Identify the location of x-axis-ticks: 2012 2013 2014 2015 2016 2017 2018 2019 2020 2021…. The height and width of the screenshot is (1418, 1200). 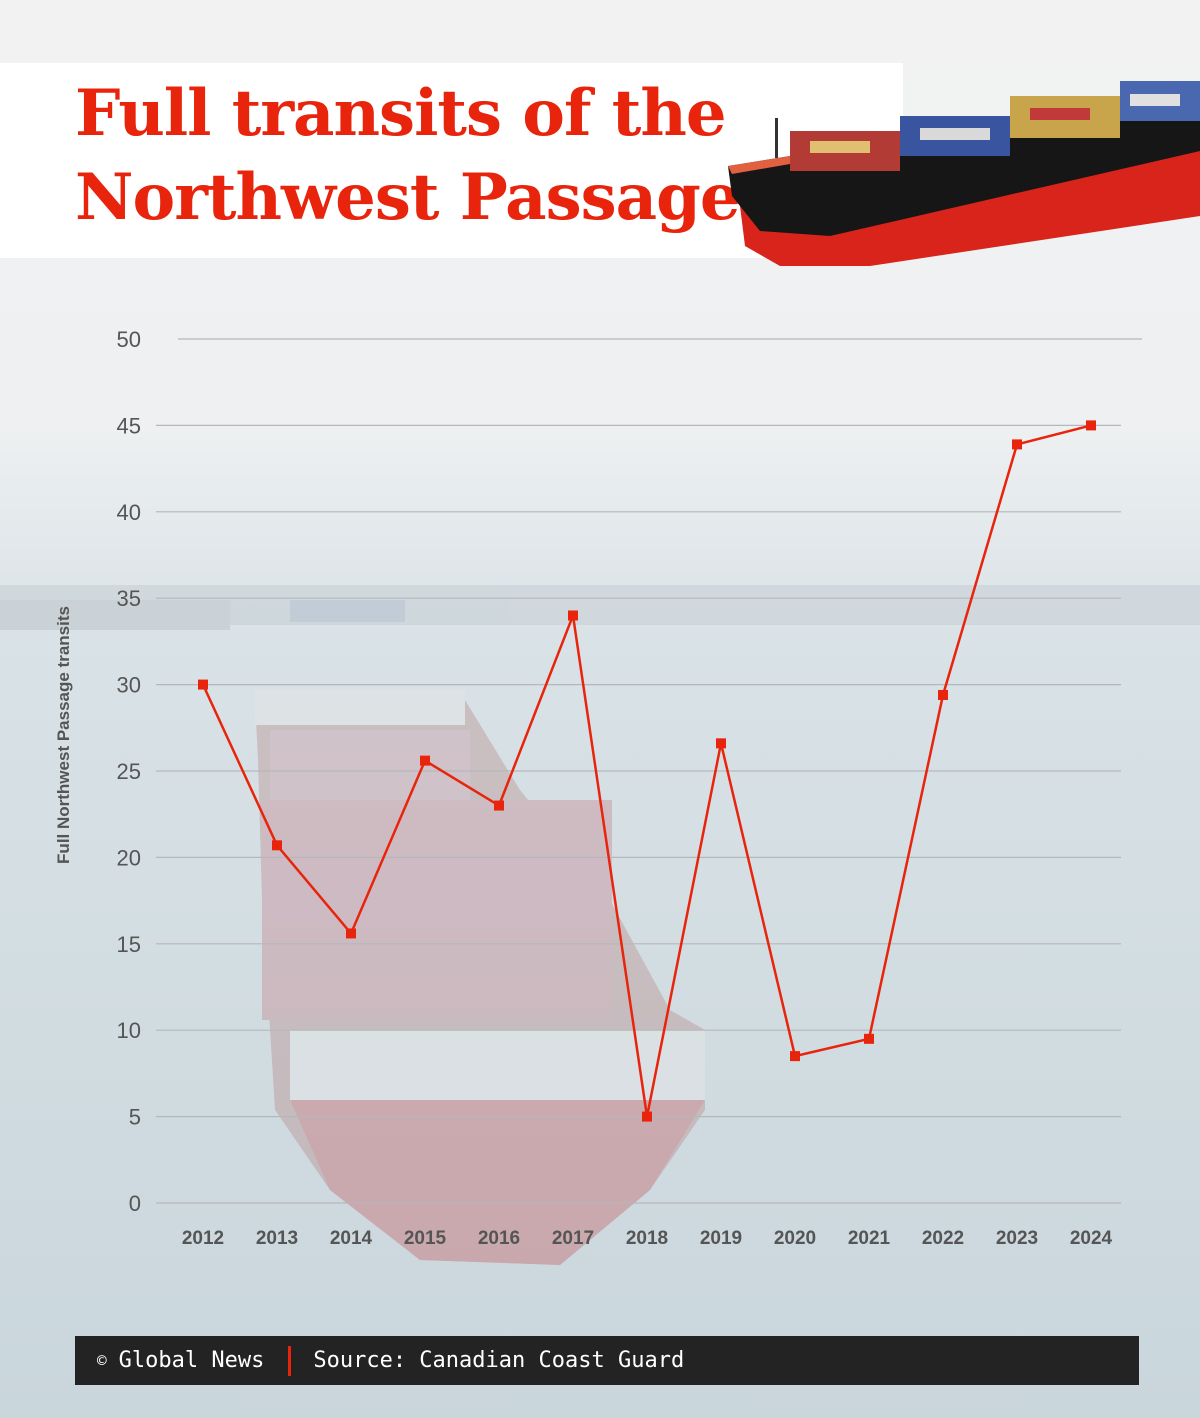
(647, 1238).